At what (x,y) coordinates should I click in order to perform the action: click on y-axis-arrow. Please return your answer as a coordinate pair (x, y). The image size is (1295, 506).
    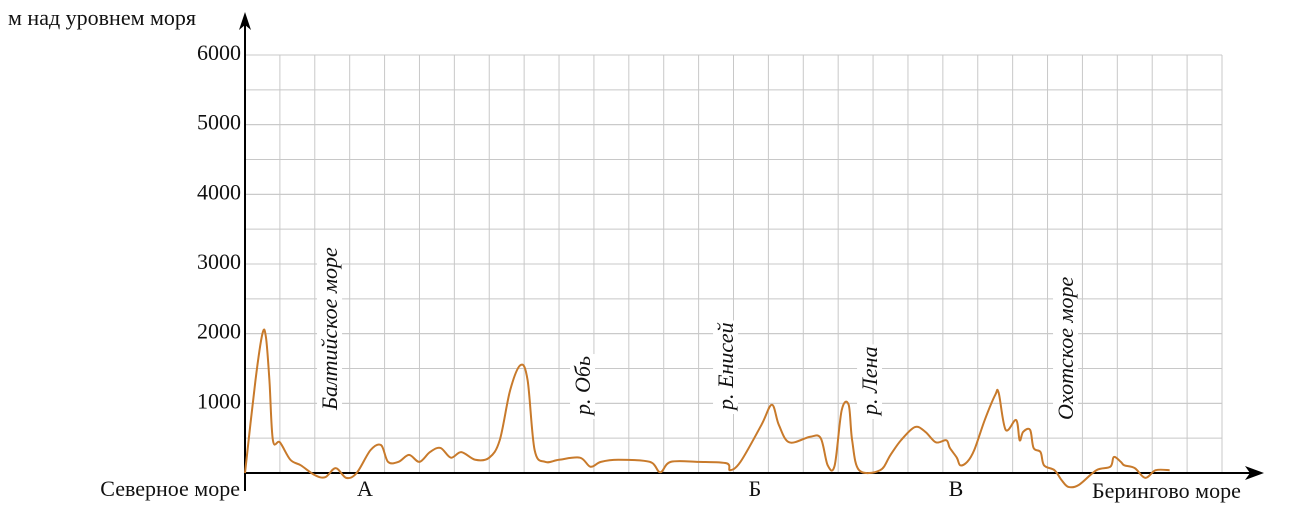
    Looking at the image, I should click on (245, 21).